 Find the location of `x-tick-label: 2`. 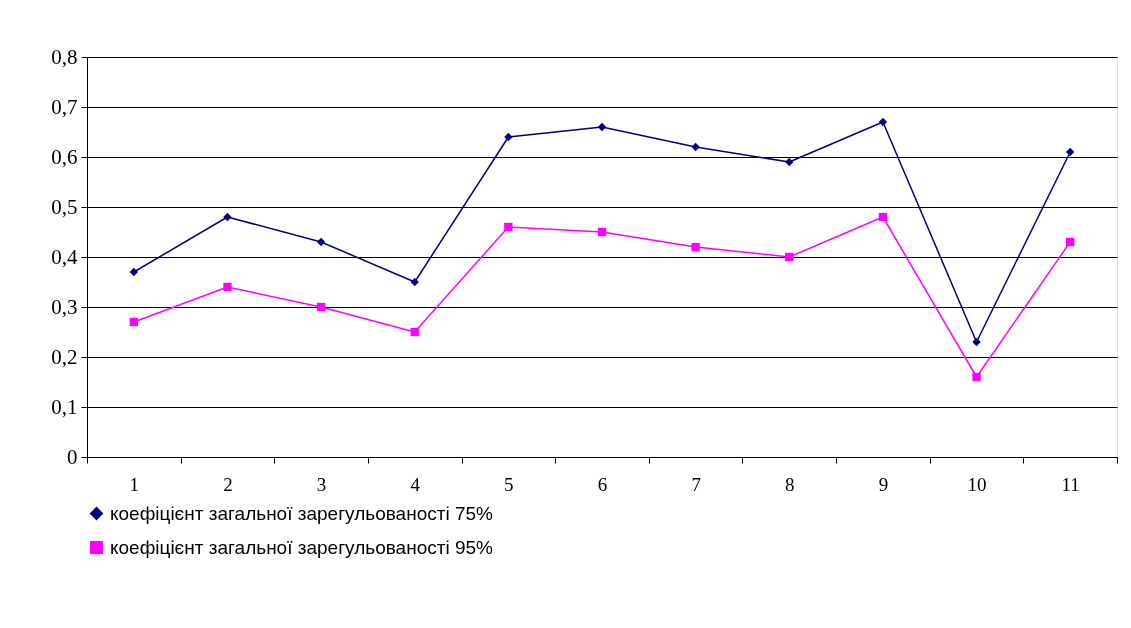

x-tick-label: 2 is located at coordinates (228, 484).